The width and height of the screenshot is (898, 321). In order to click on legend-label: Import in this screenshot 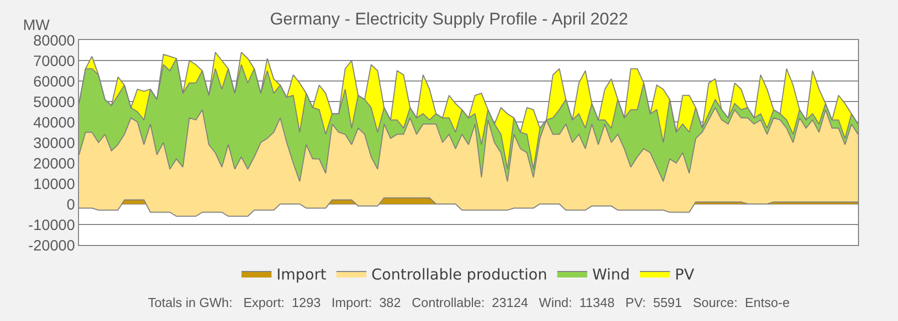, I will do `click(301, 274)`.